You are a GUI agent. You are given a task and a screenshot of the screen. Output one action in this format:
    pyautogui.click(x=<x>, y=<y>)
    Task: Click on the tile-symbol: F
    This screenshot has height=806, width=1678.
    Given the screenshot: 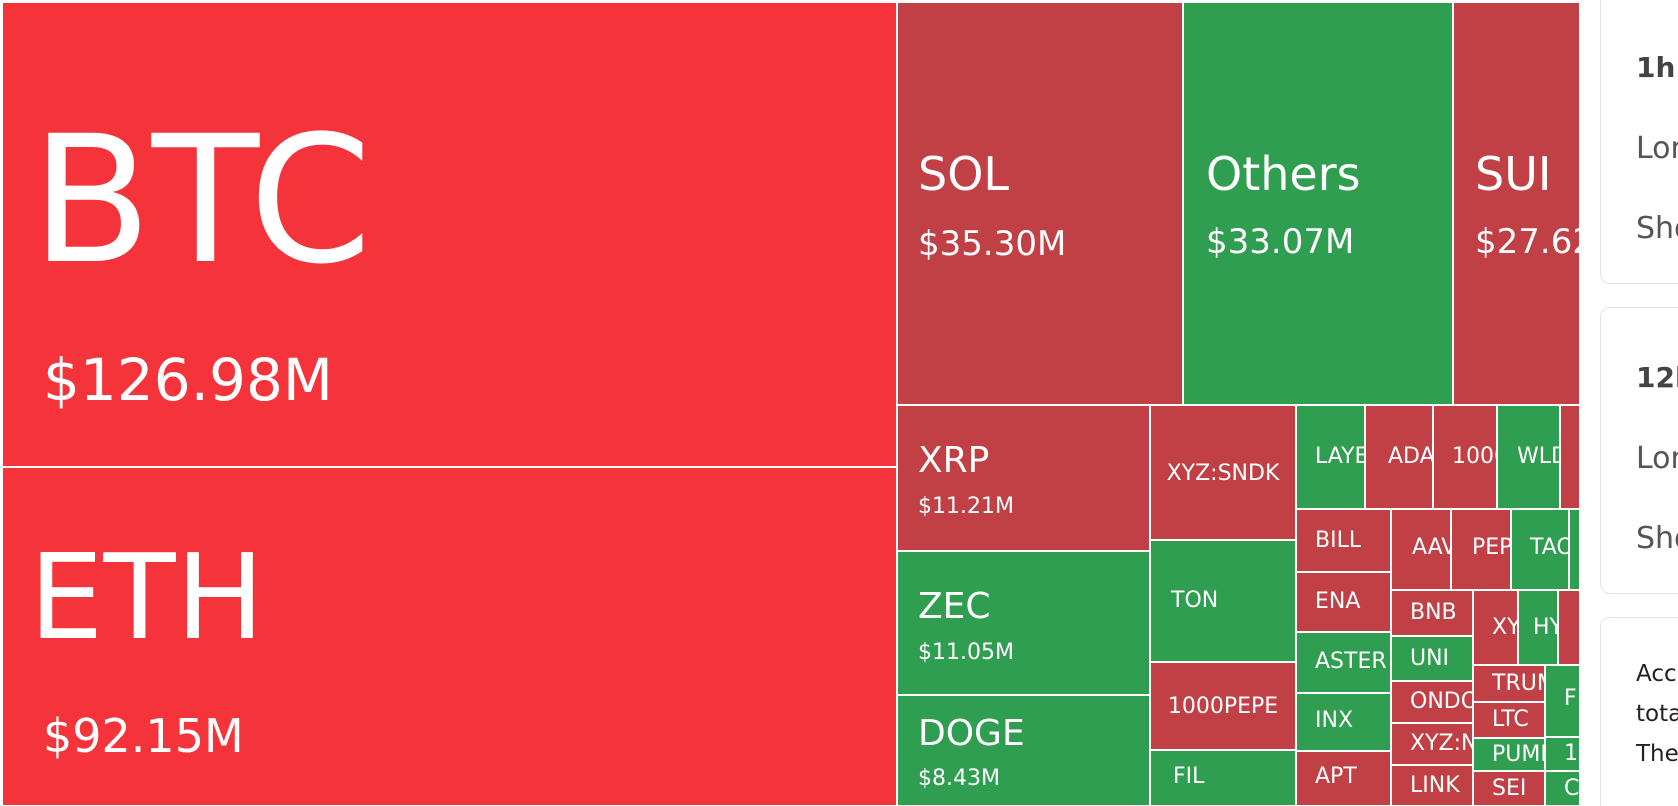 What is the action you would take?
    pyautogui.click(x=1570, y=698)
    